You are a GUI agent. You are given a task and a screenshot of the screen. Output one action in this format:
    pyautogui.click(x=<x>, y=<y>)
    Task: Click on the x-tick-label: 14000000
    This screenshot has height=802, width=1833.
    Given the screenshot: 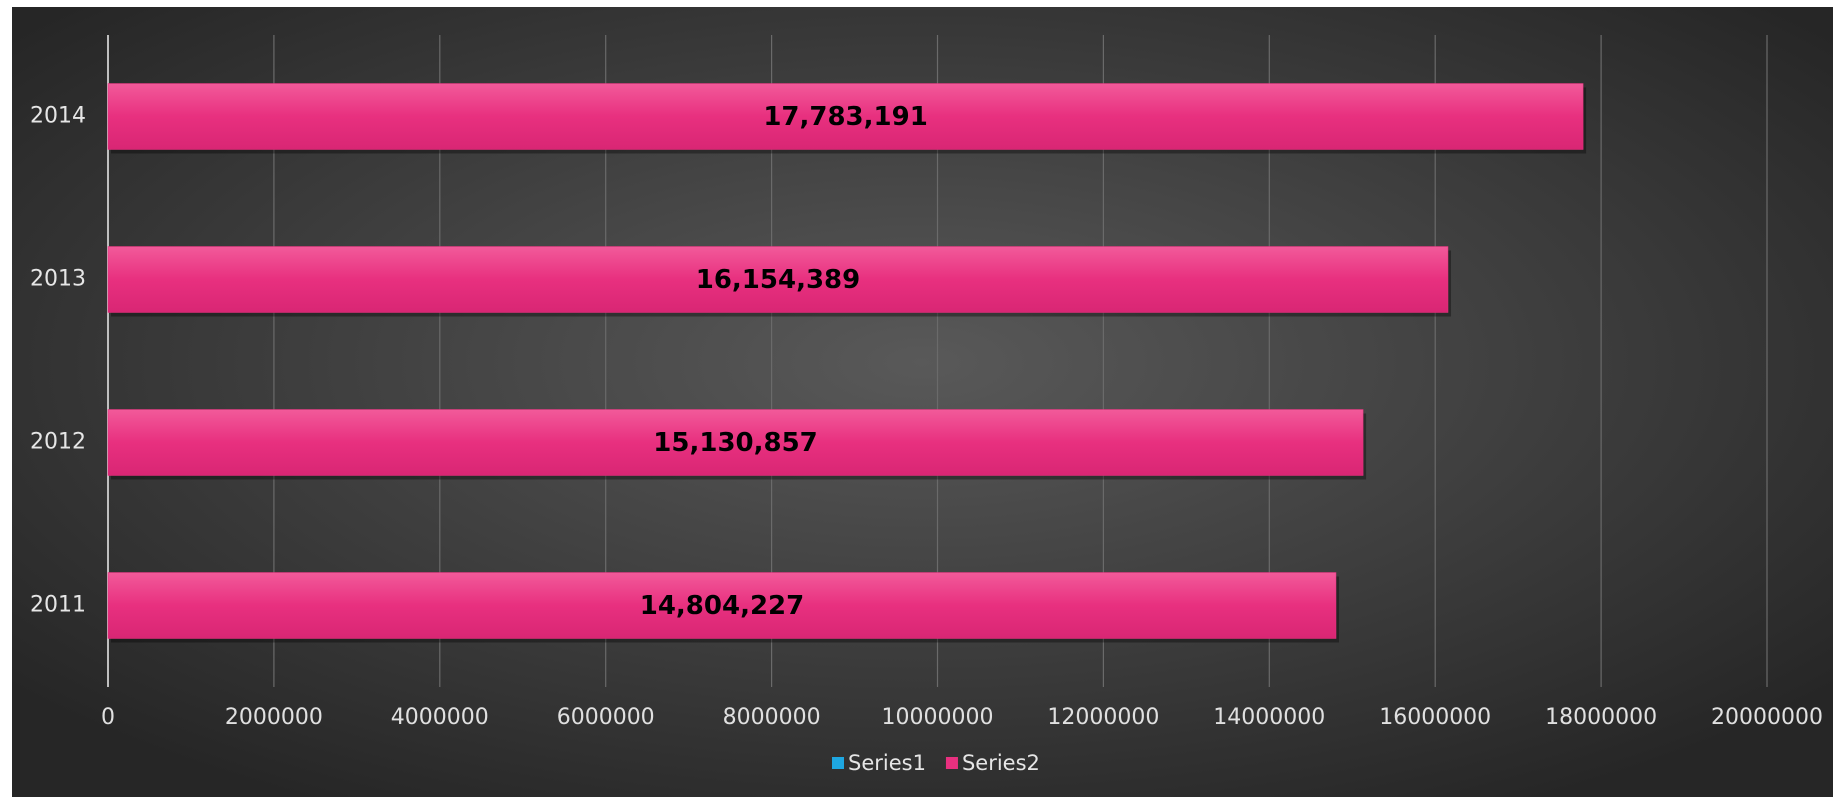 What is the action you would take?
    pyautogui.click(x=1269, y=717)
    